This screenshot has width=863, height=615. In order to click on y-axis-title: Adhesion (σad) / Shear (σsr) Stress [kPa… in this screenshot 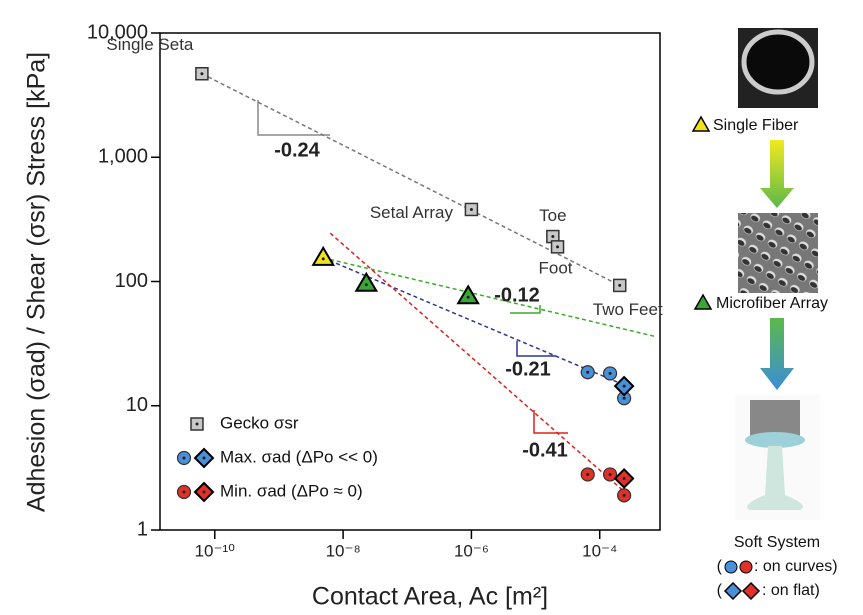, I will do `click(37, 282)`.